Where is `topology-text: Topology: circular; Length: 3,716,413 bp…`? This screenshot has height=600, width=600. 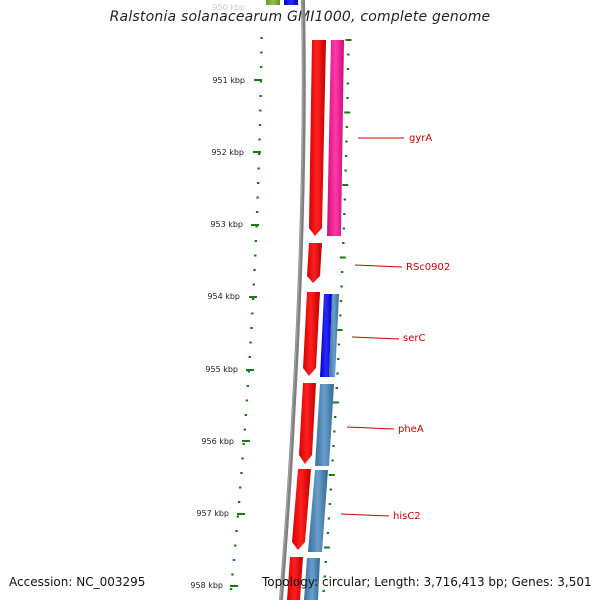 topology-text: Topology: circular; Length: 3,716,413 bp… is located at coordinates (427, 582).